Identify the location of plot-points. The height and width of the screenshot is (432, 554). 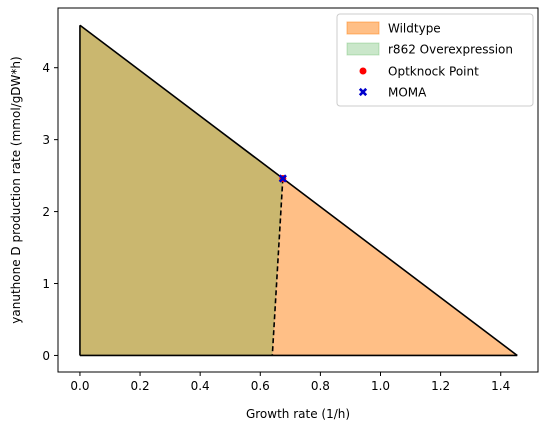
(282, 178).